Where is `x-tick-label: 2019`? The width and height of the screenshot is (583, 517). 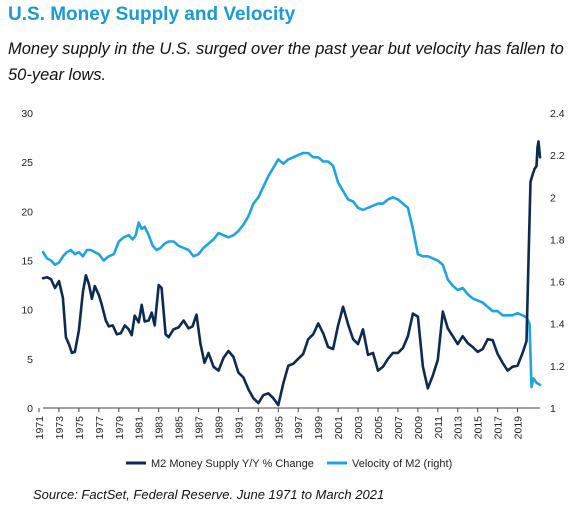
x-tick-label: 2019 is located at coordinates (519, 428).